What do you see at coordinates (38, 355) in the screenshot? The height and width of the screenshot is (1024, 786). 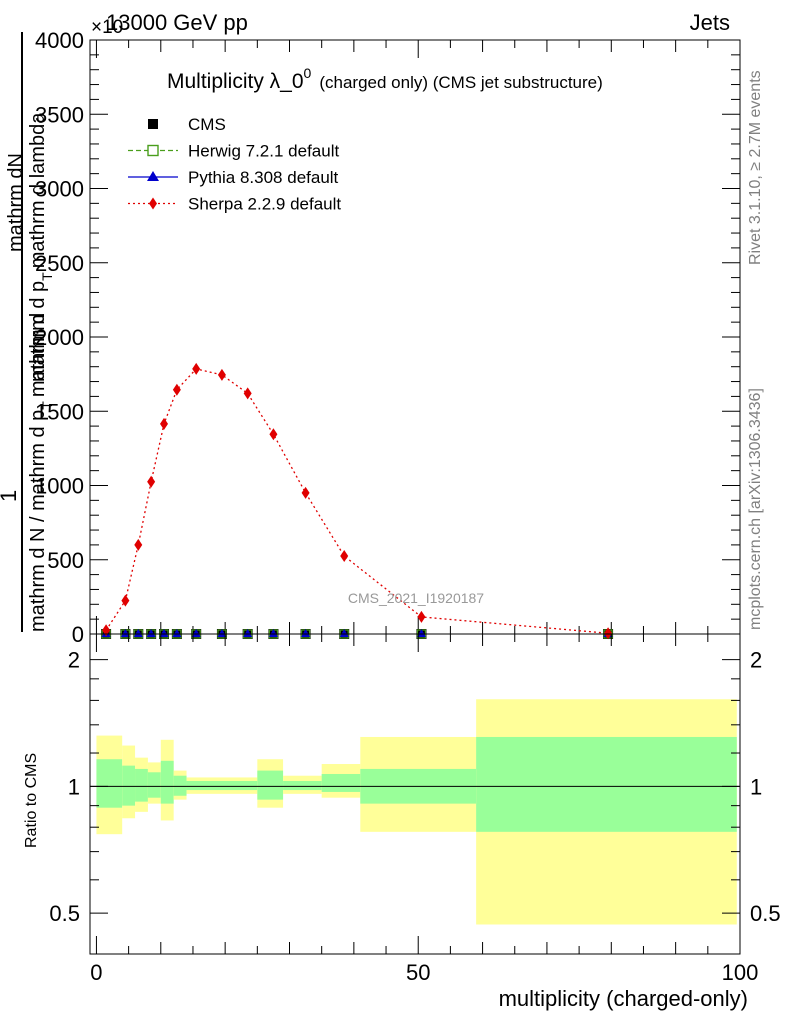 I see `y-label-den-part2: mathrm d` at bounding box center [38, 355].